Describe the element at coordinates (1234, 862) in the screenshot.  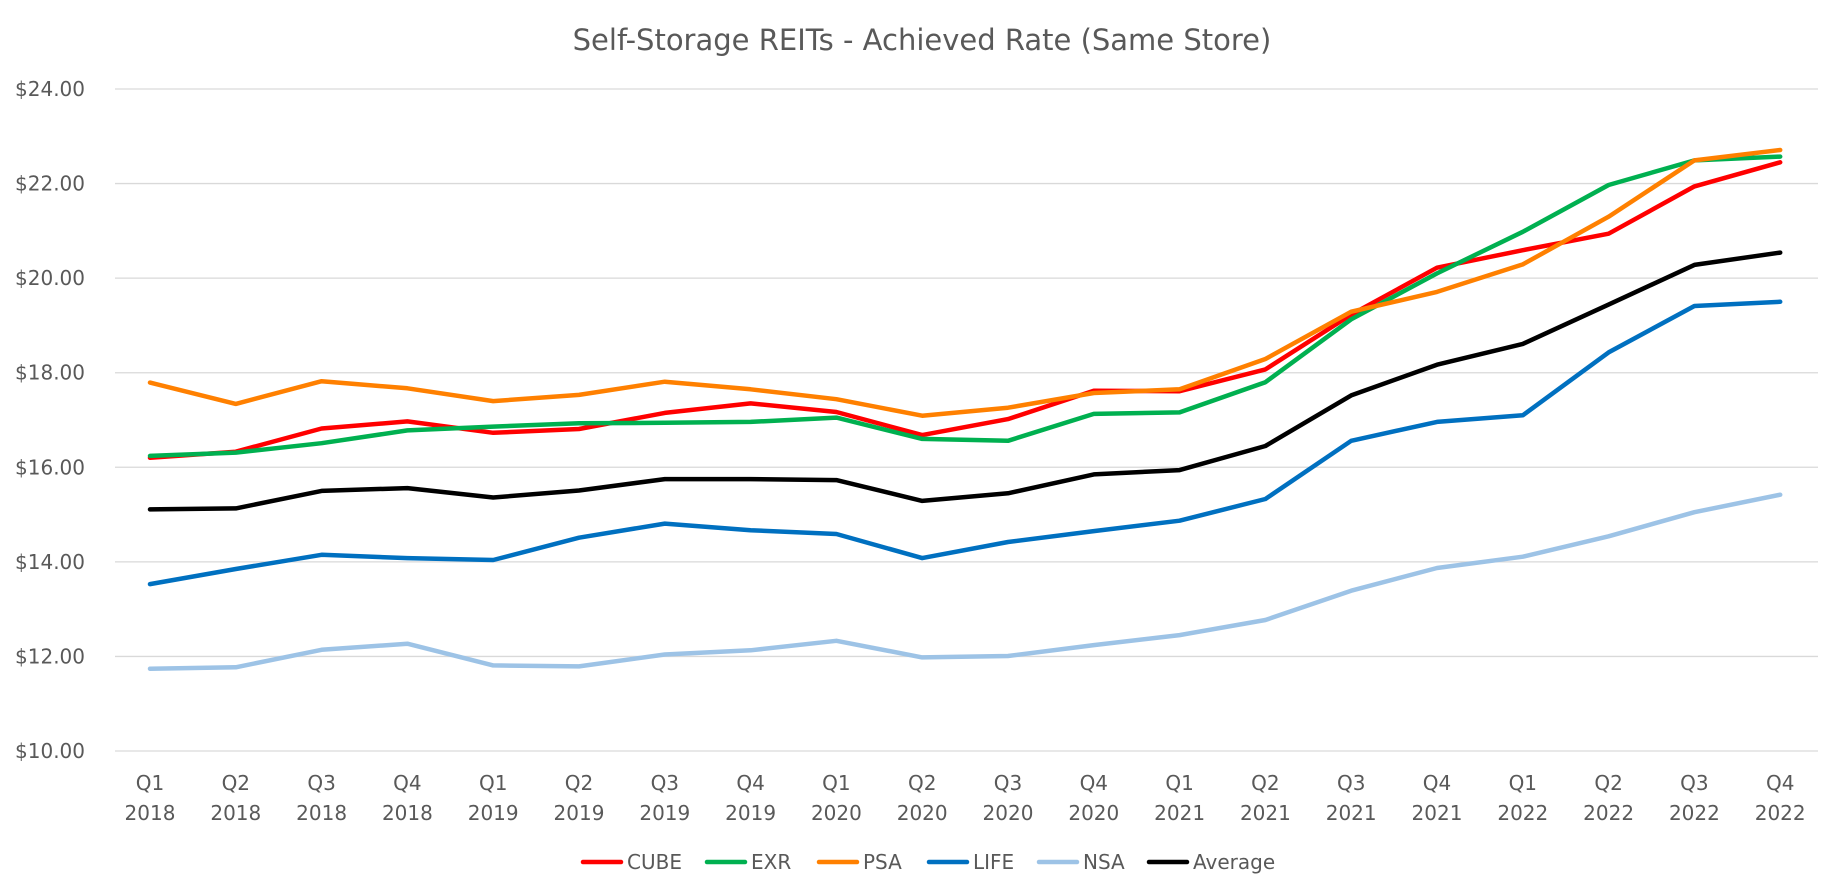
I see `legend-label: Average` at that location.